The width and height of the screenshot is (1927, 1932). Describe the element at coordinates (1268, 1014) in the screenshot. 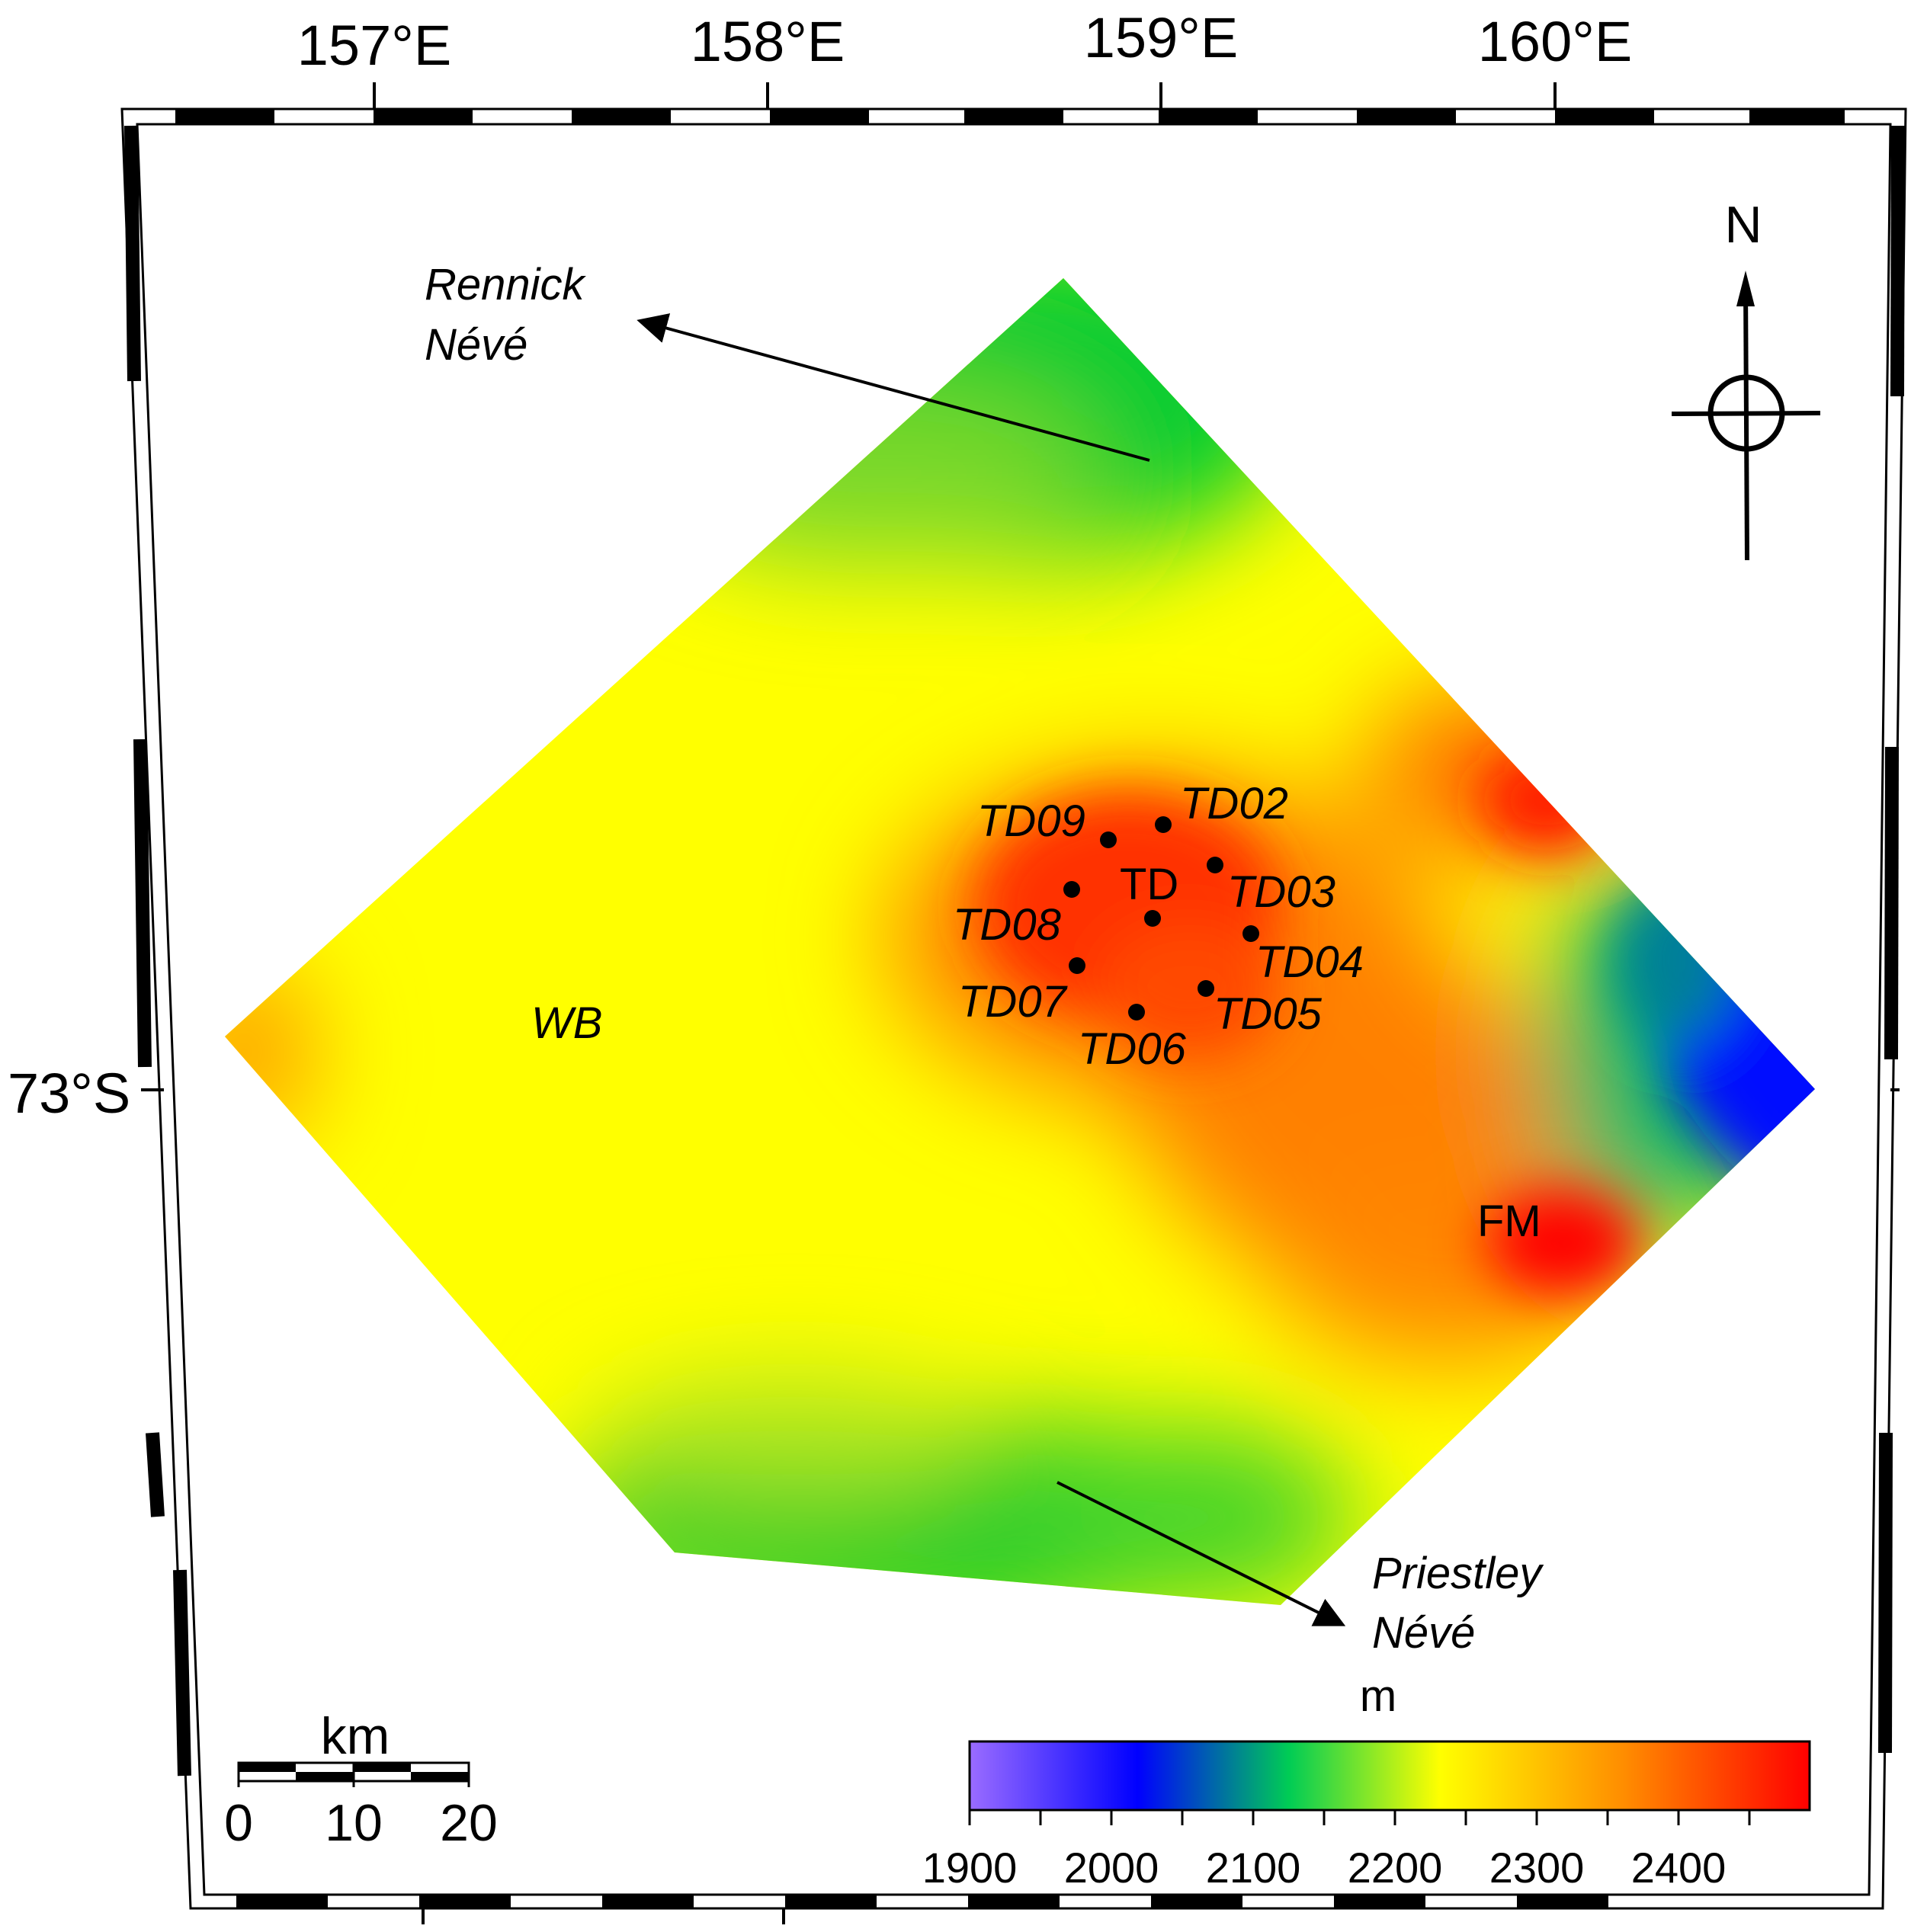

I see `site-label-td05: TD05` at that location.